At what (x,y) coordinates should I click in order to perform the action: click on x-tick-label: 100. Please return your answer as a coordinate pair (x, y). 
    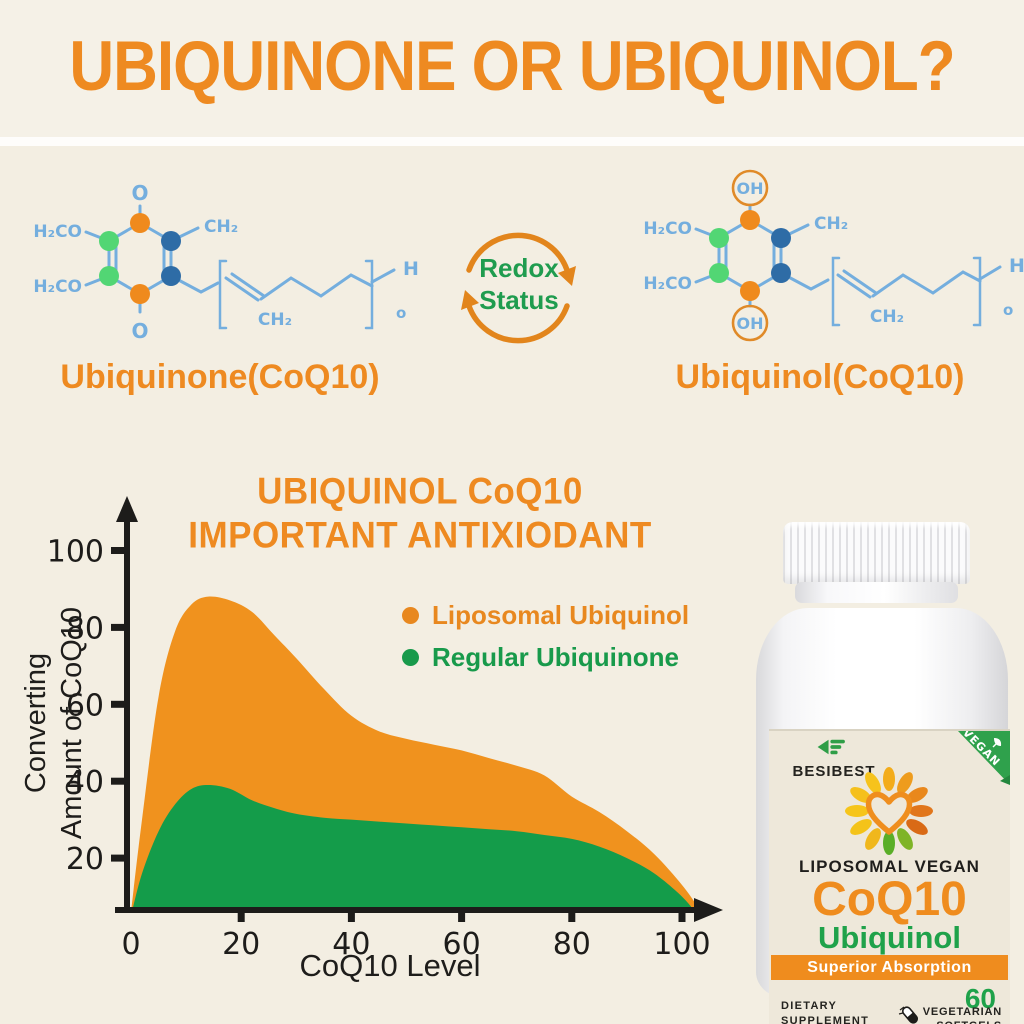
    Looking at the image, I should click on (681, 944).